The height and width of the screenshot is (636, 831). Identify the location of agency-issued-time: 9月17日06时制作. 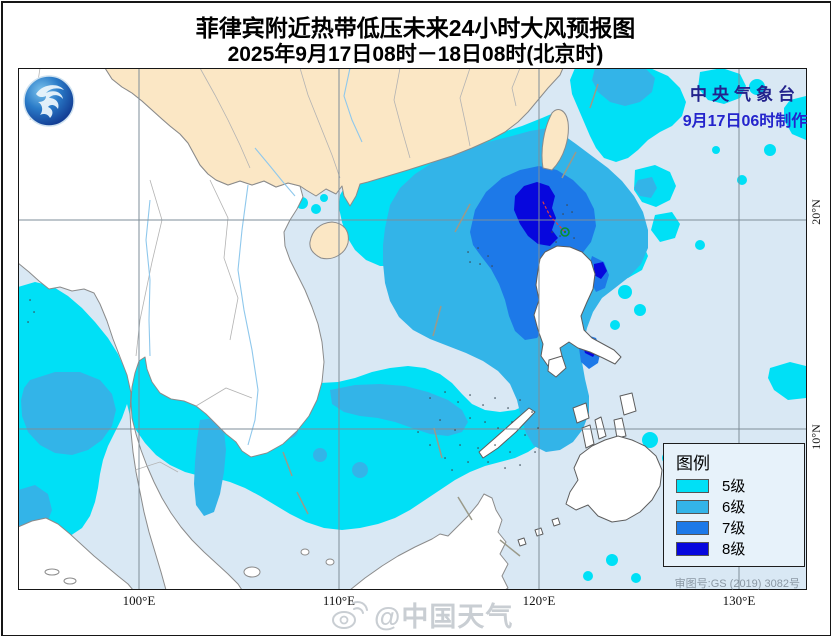
(745, 121).